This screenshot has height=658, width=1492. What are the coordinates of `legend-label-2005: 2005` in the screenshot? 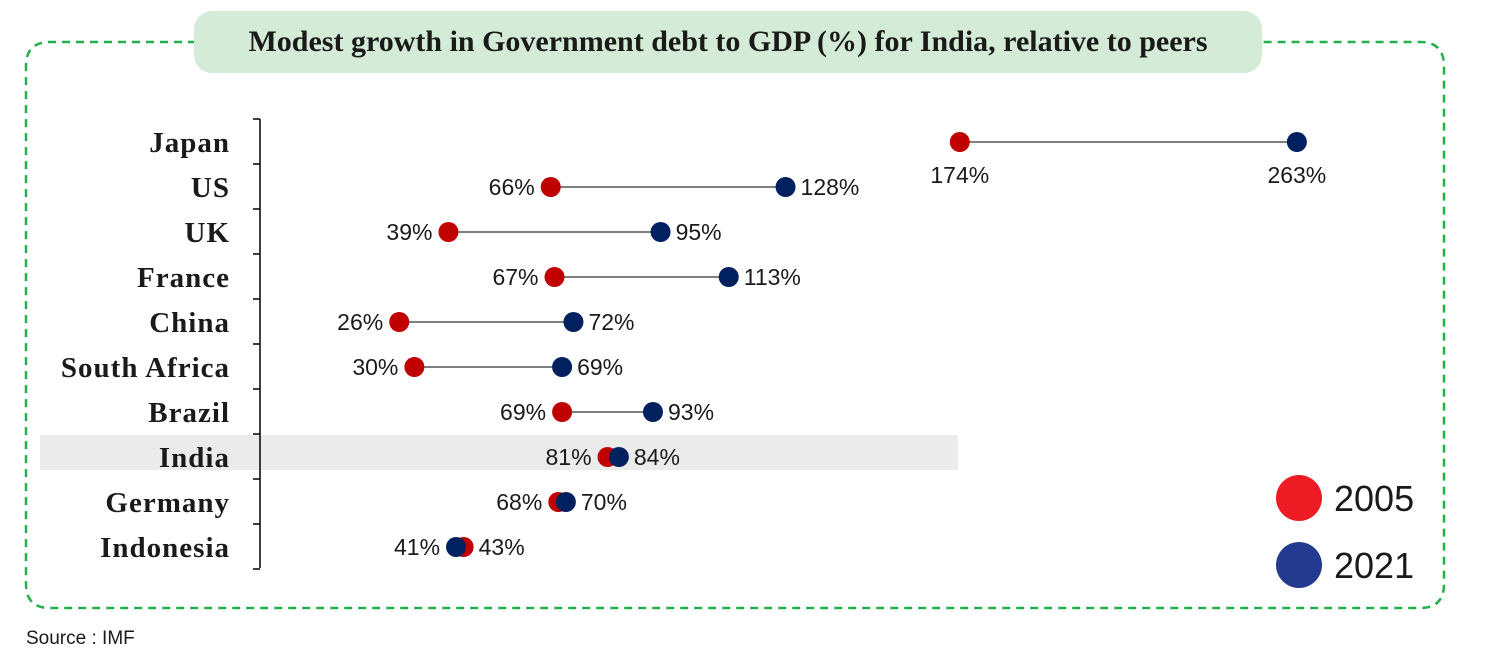 It's located at (1374, 498).